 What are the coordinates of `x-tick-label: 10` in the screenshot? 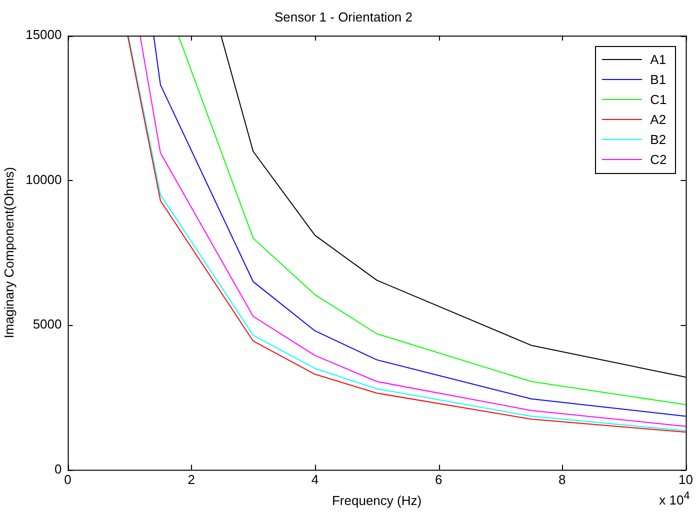 It's located at (686, 480).